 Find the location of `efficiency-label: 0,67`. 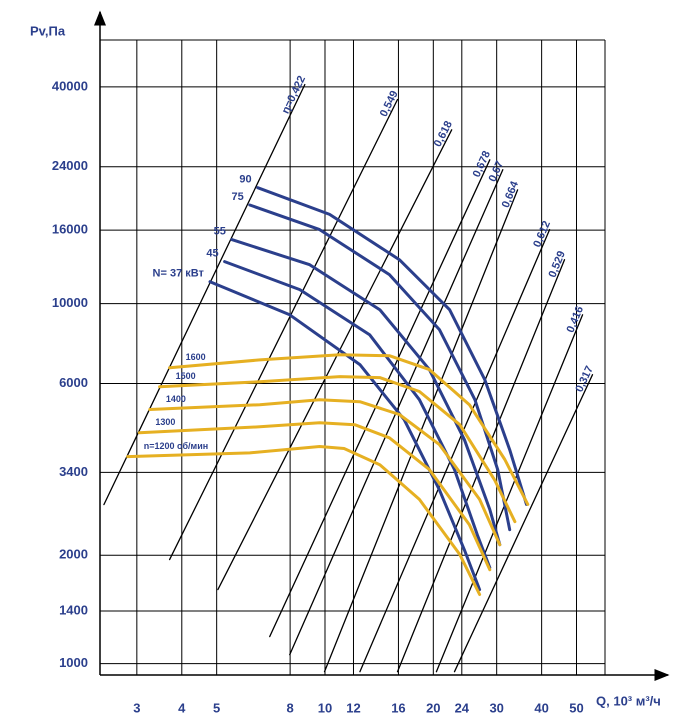

efficiency-label: 0,67 is located at coordinates (497, 171).